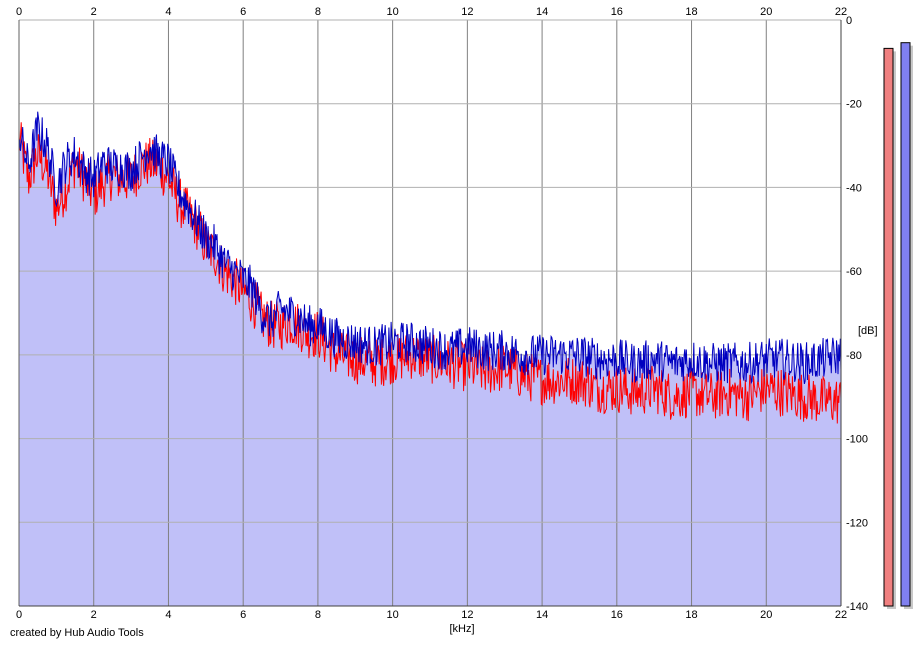 The height and width of the screenshot is (646, 924). Describe the element at coordinates (243, 615) in the screenshot. I see `x-tick-label-bottom: 6` at that location.